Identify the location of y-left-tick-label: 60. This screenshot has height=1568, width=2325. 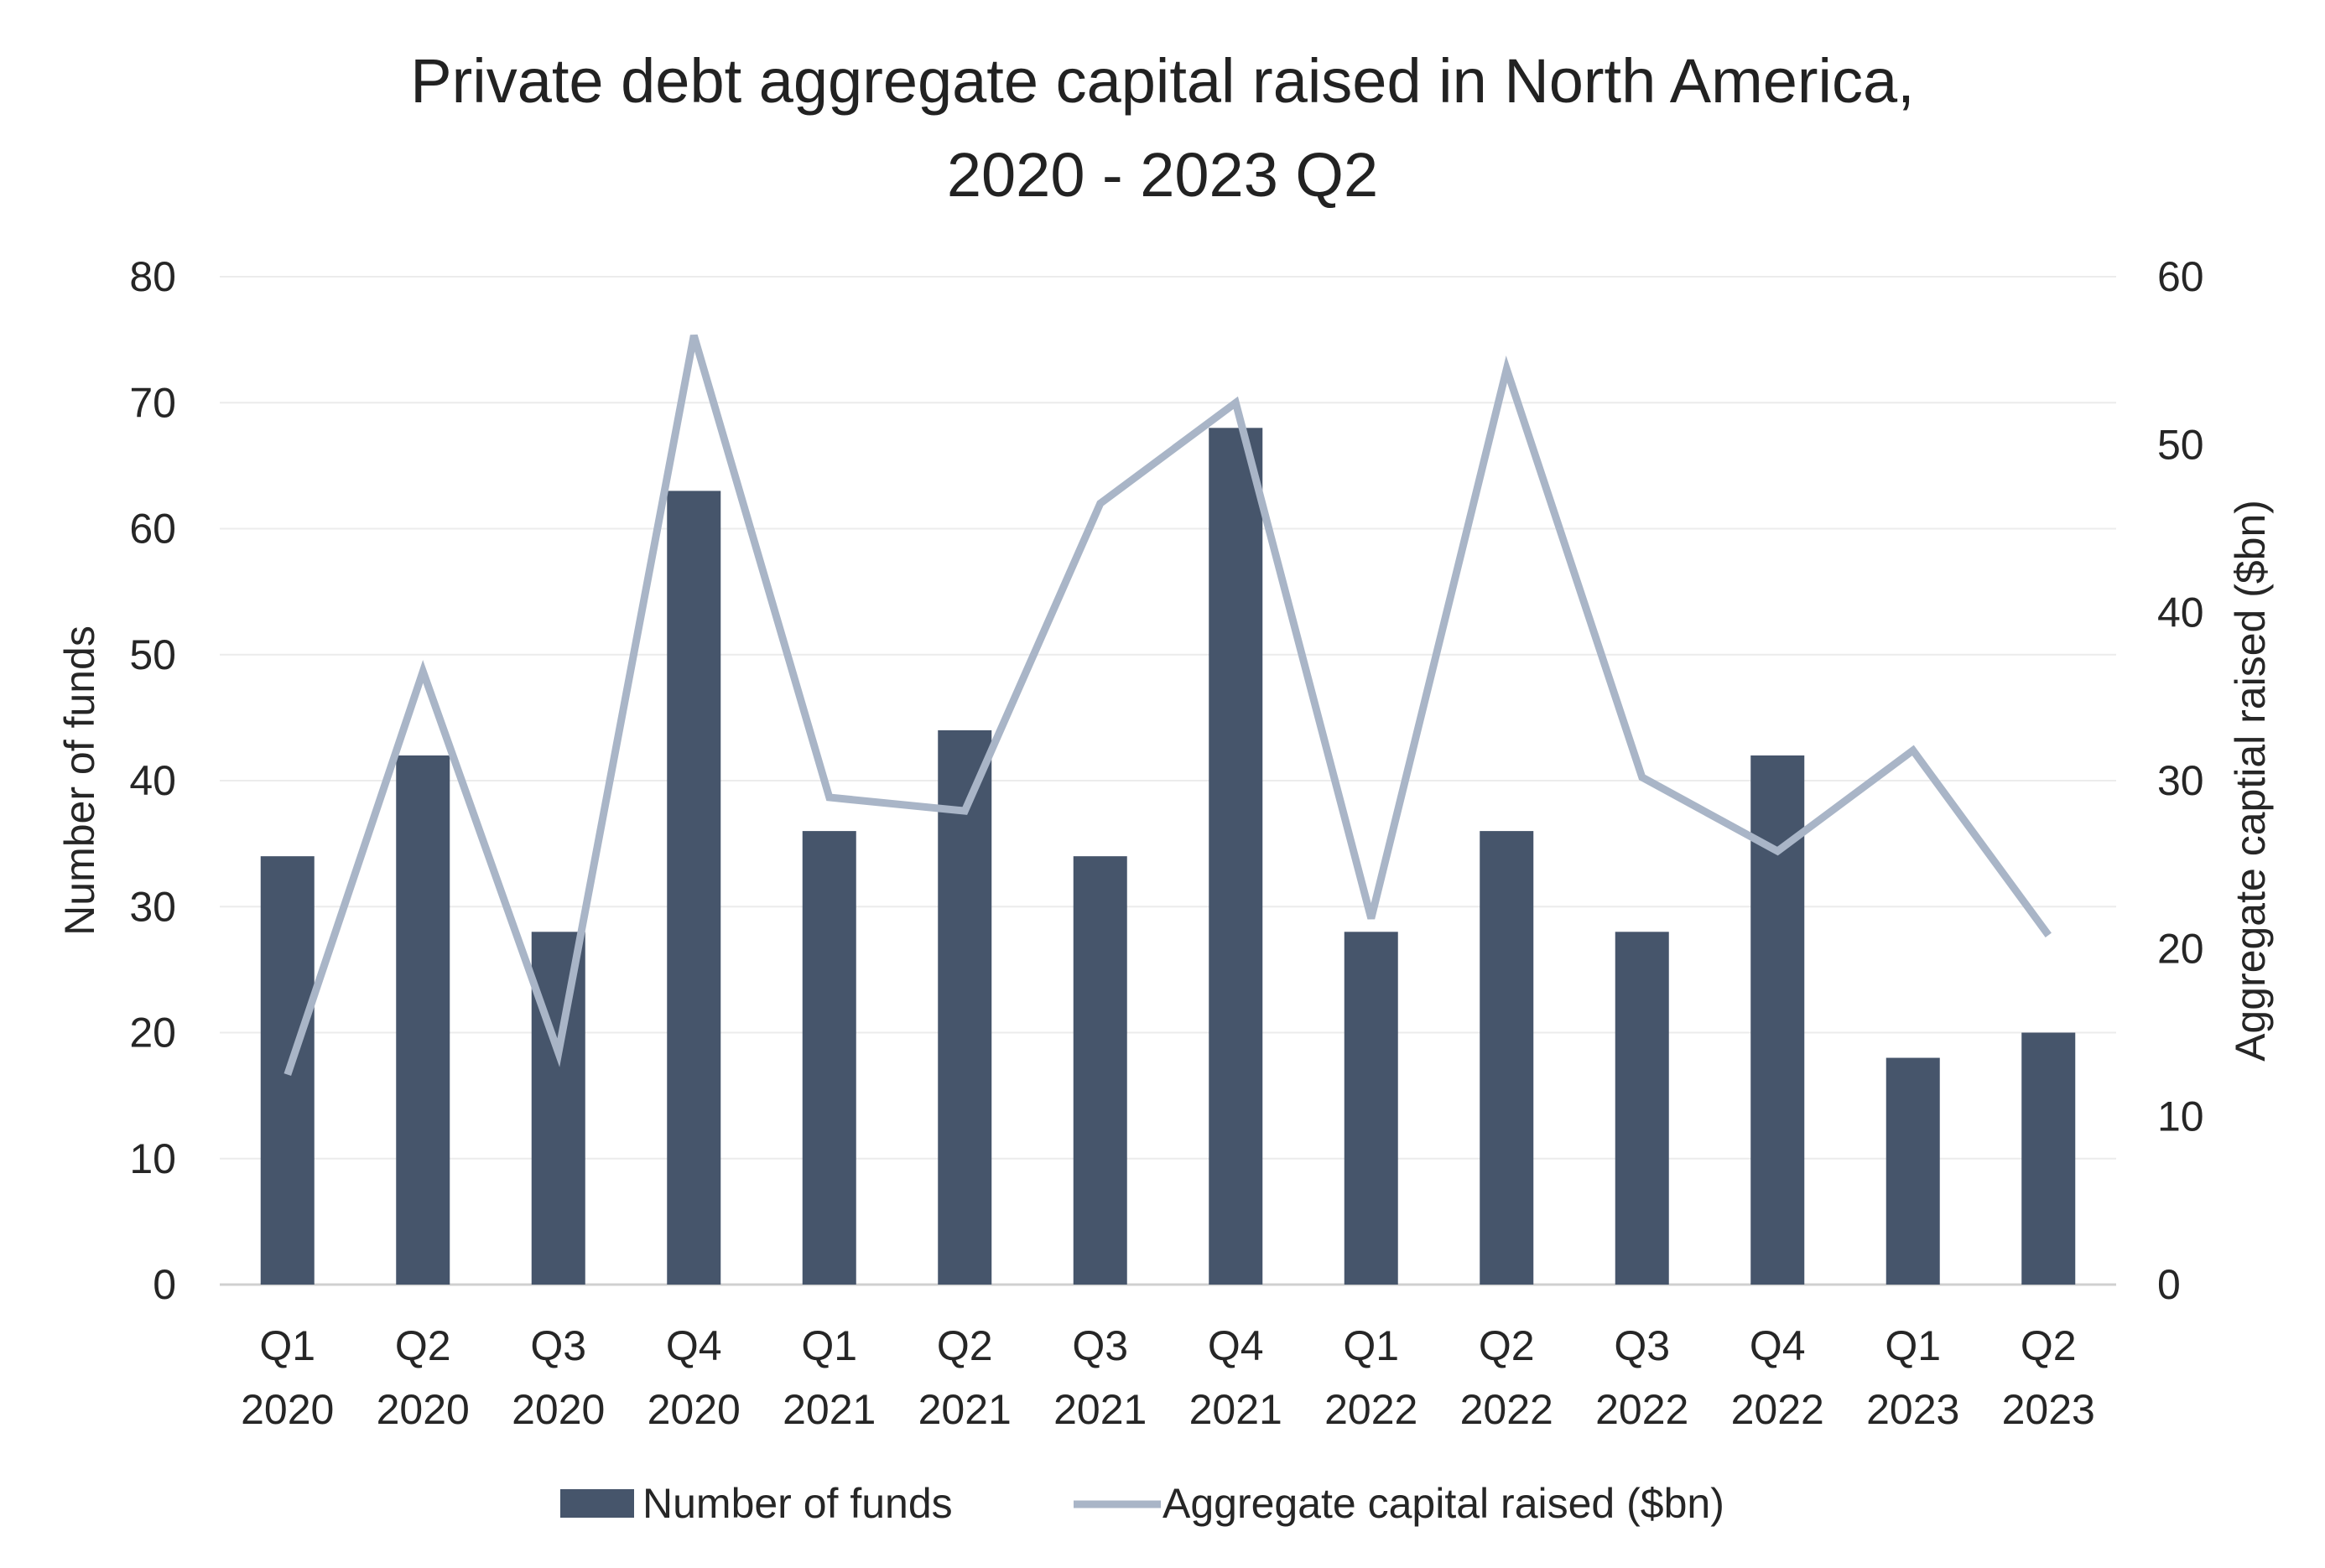
(152, 529).